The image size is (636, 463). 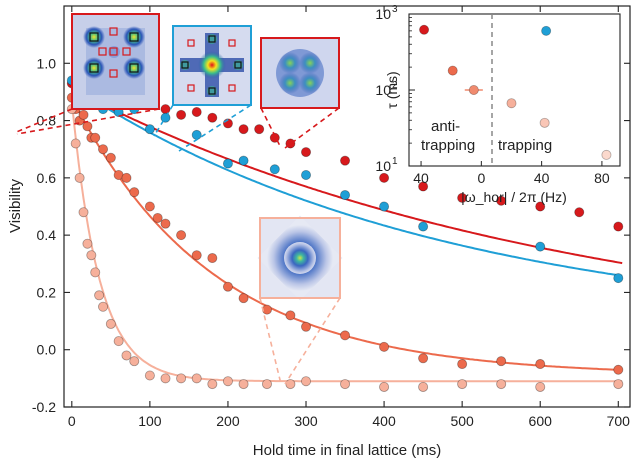 What do you see at coordinates (44, 407) in the screenshot?
I see `y-tick-label: -0.2` at bounding box center [44, 407].